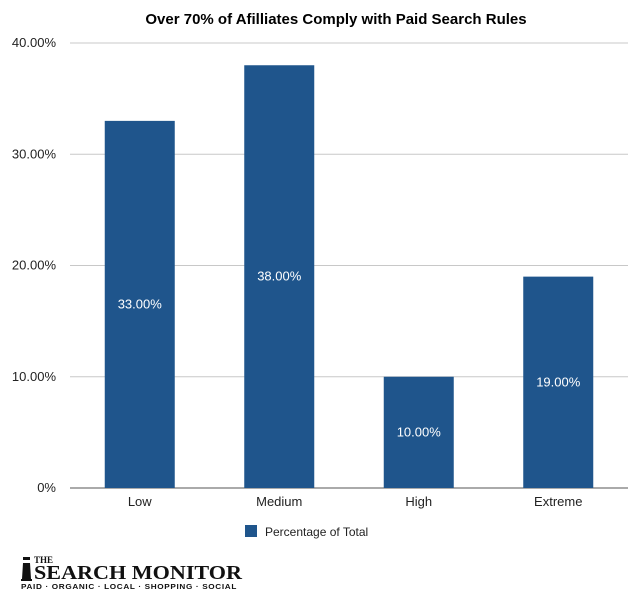 This screenshot has height=594, width=642. What do you see at coordinates (418, 501) in the screenshot?
I see `x-category-label: High` at bounding box center [418, 501].